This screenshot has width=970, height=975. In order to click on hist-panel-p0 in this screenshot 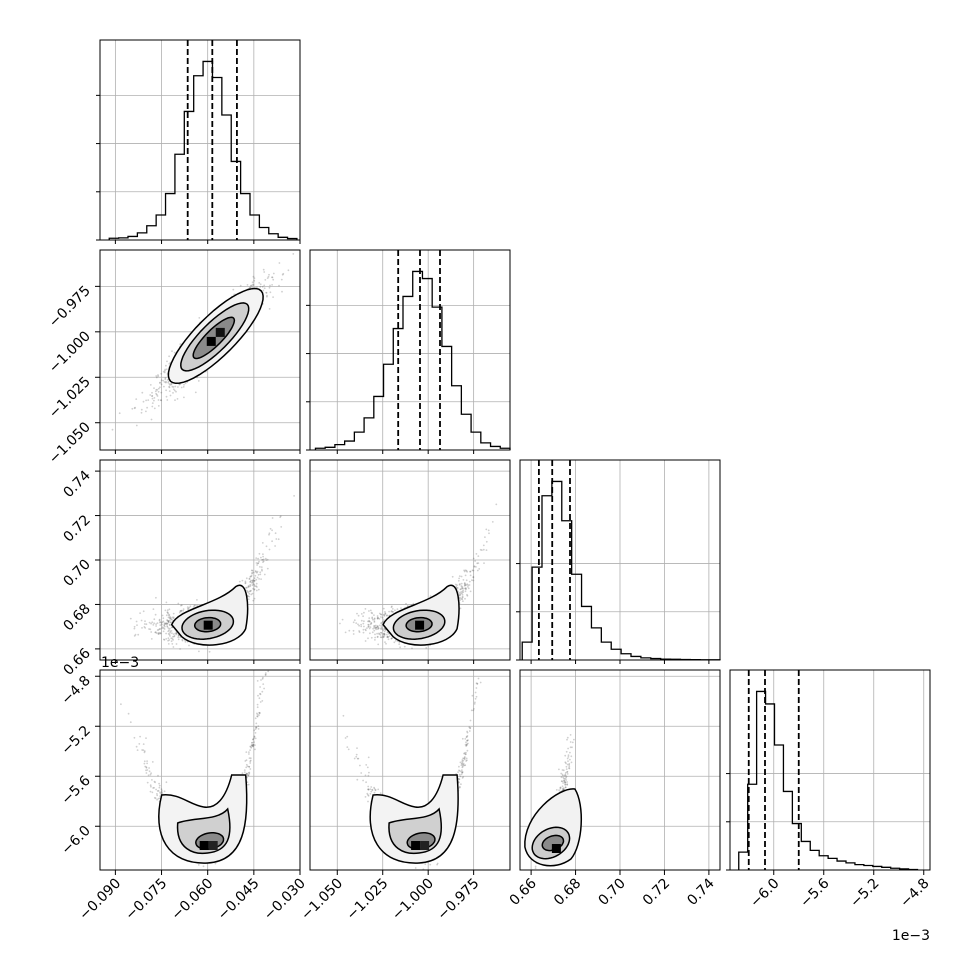, I will do `click(198, 140)`.